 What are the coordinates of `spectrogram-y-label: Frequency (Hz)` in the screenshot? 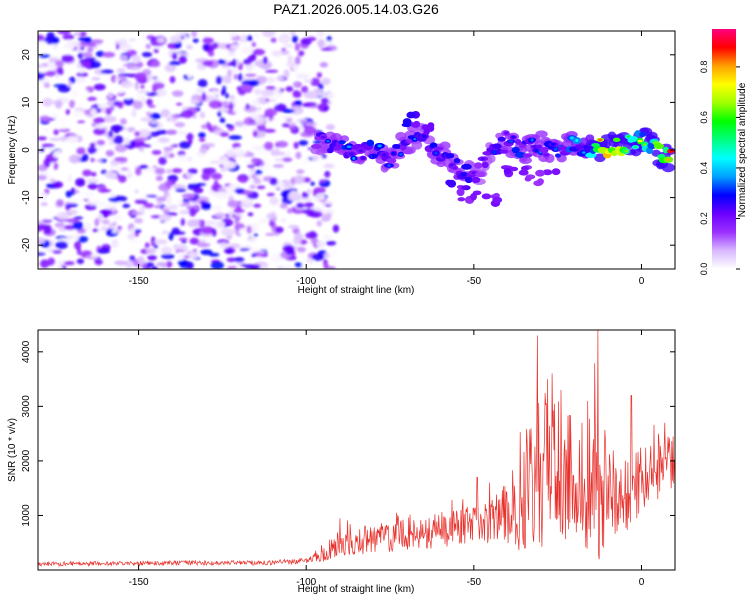 It's located at (12, 150).